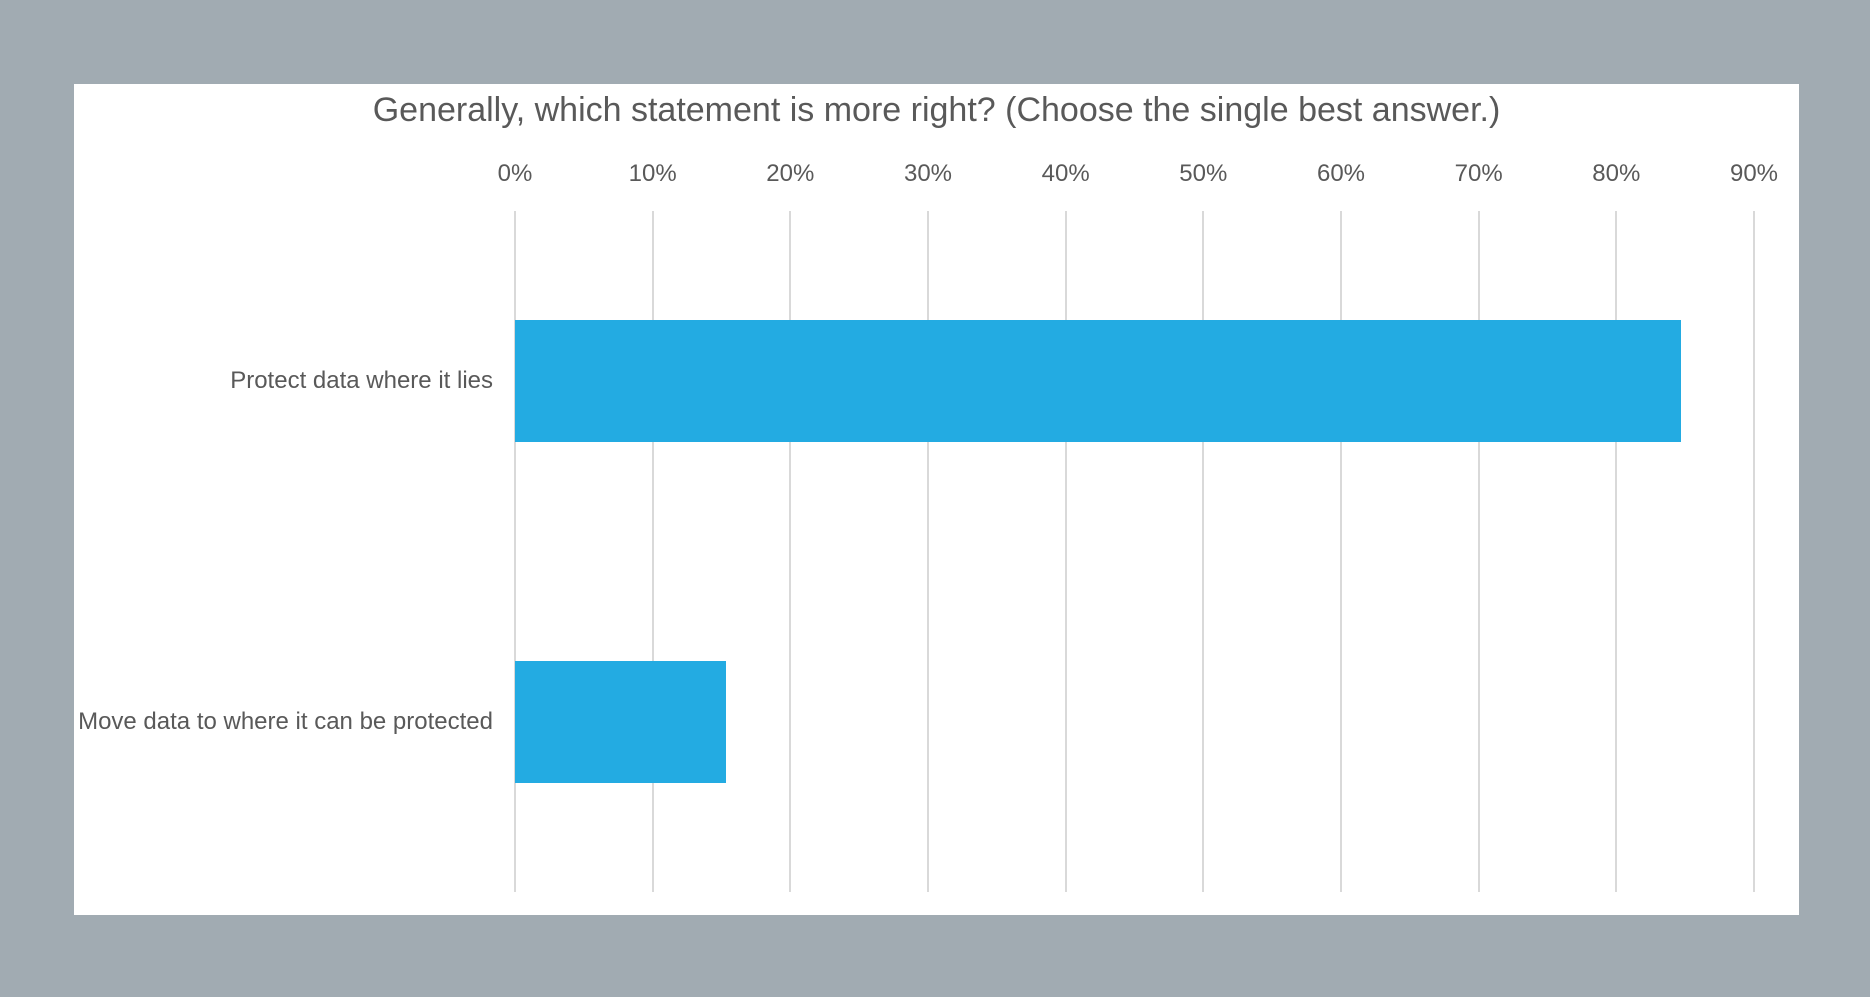 The height and width of the screenshot is (997, 1870). What do you see at coordinates (1478, 173) in the screenshot?
I see `x-axis-tick-label: 70%` at bounding box center [1478, 173].